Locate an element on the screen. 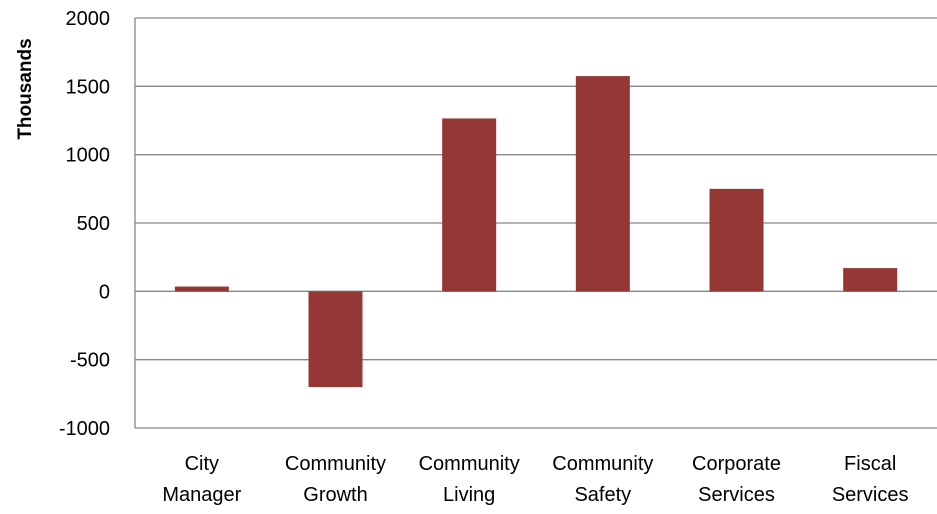 This screenshot has height=514, width=937. y-tick-label: 2000 is located at coordinates (88, 19).